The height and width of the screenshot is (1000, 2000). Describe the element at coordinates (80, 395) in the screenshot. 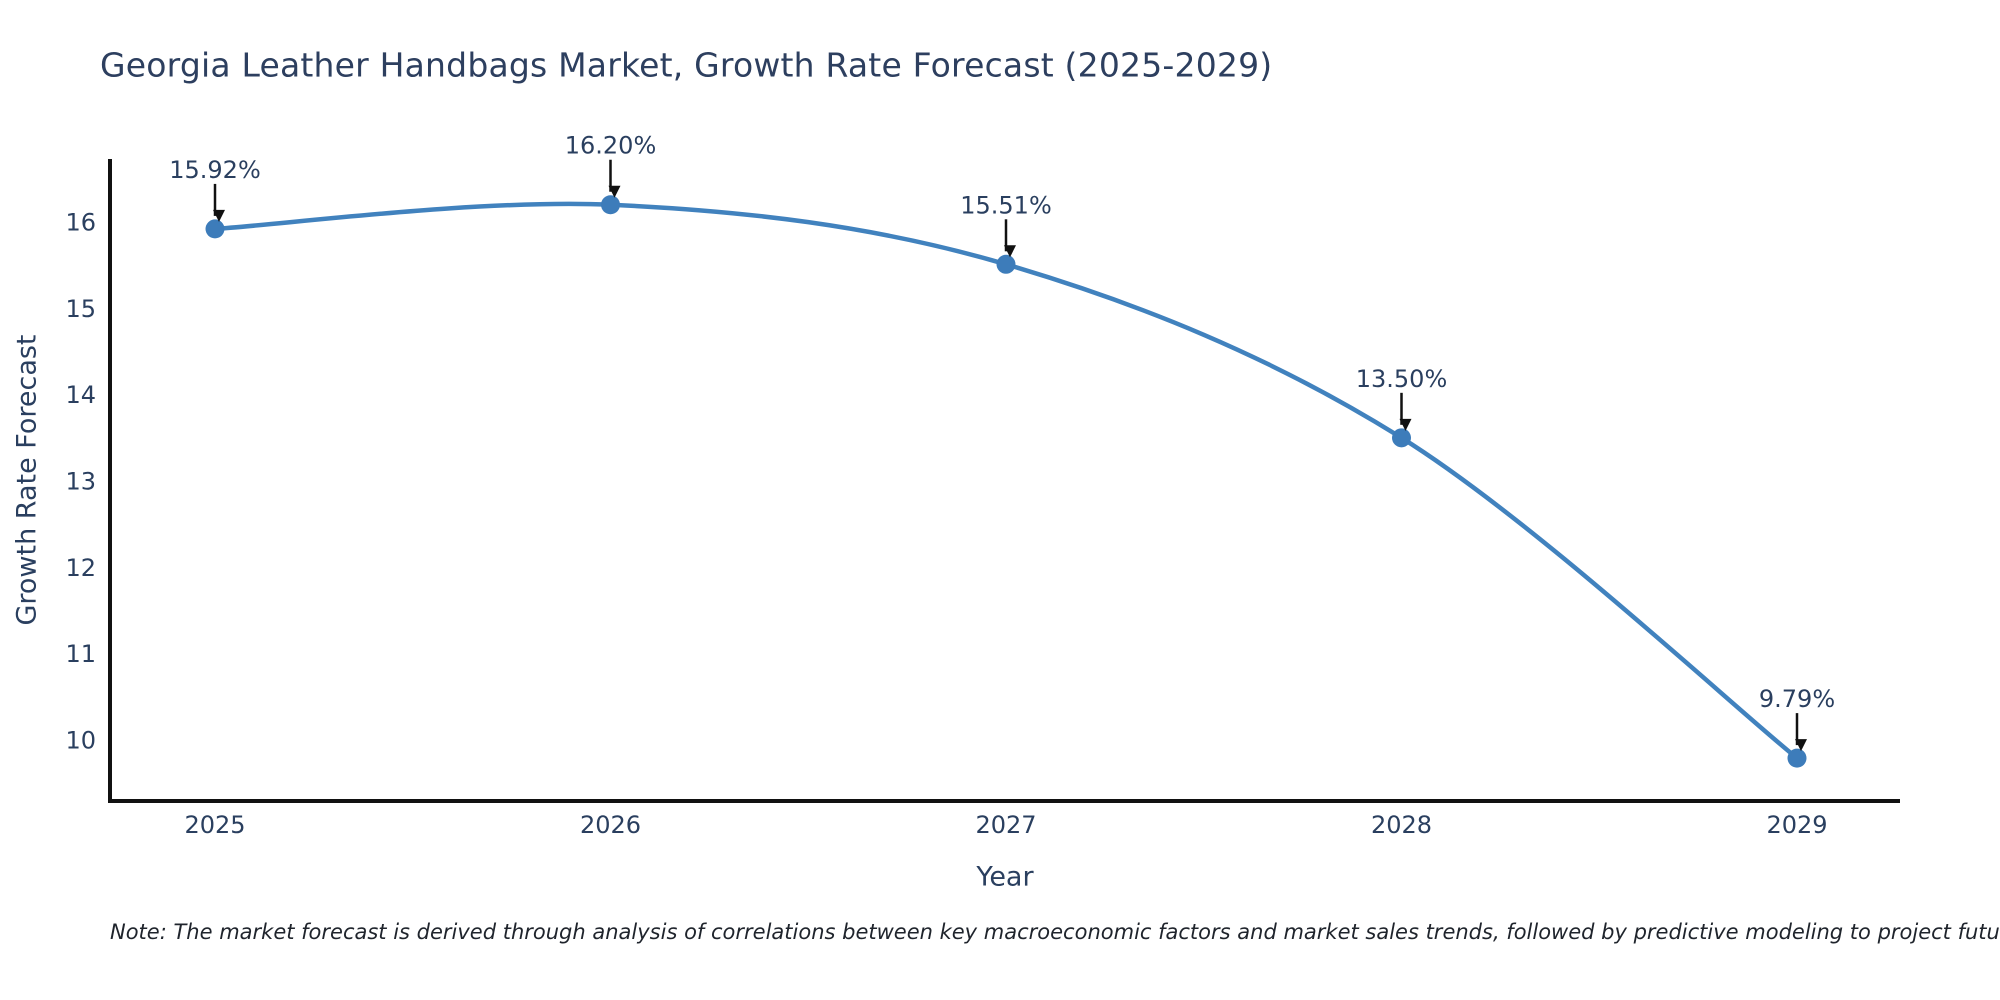

I see `y-tick-label: 14` at that location.